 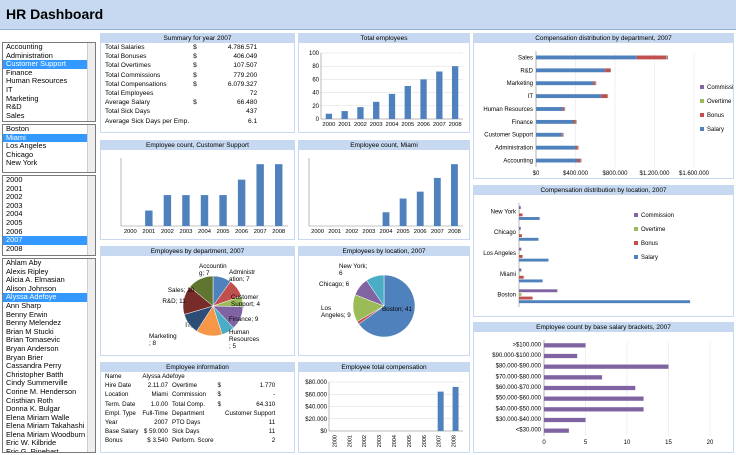 What do you see at coordinates (35, 280) in the screenshot?
I see `employees-list-item: Alicia A. Elmasian` at bounding box center [35, 280].